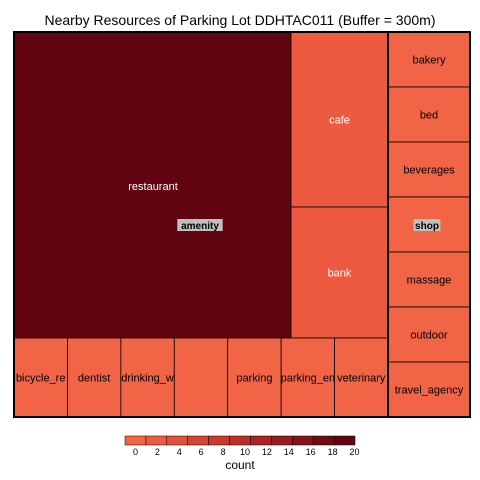 The image size is (480, 480). I want to click on cell-dentist-label: dentist, so click(94, 379).